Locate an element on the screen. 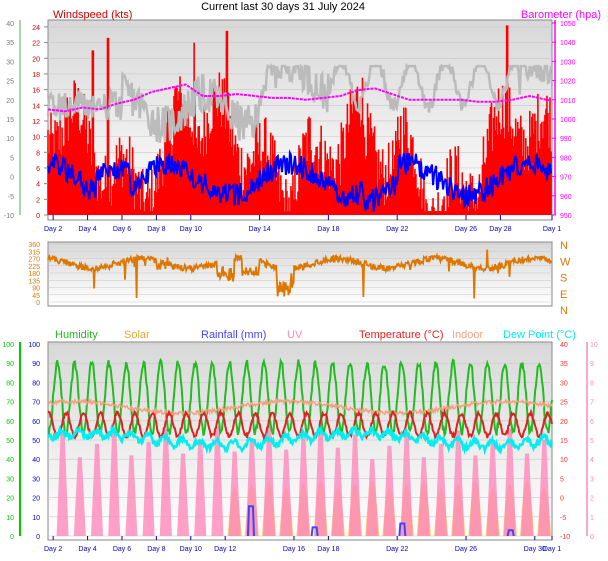 This screenshot has height=561, width=608. wind-tick: 24 is located at coordinates (36, 28).